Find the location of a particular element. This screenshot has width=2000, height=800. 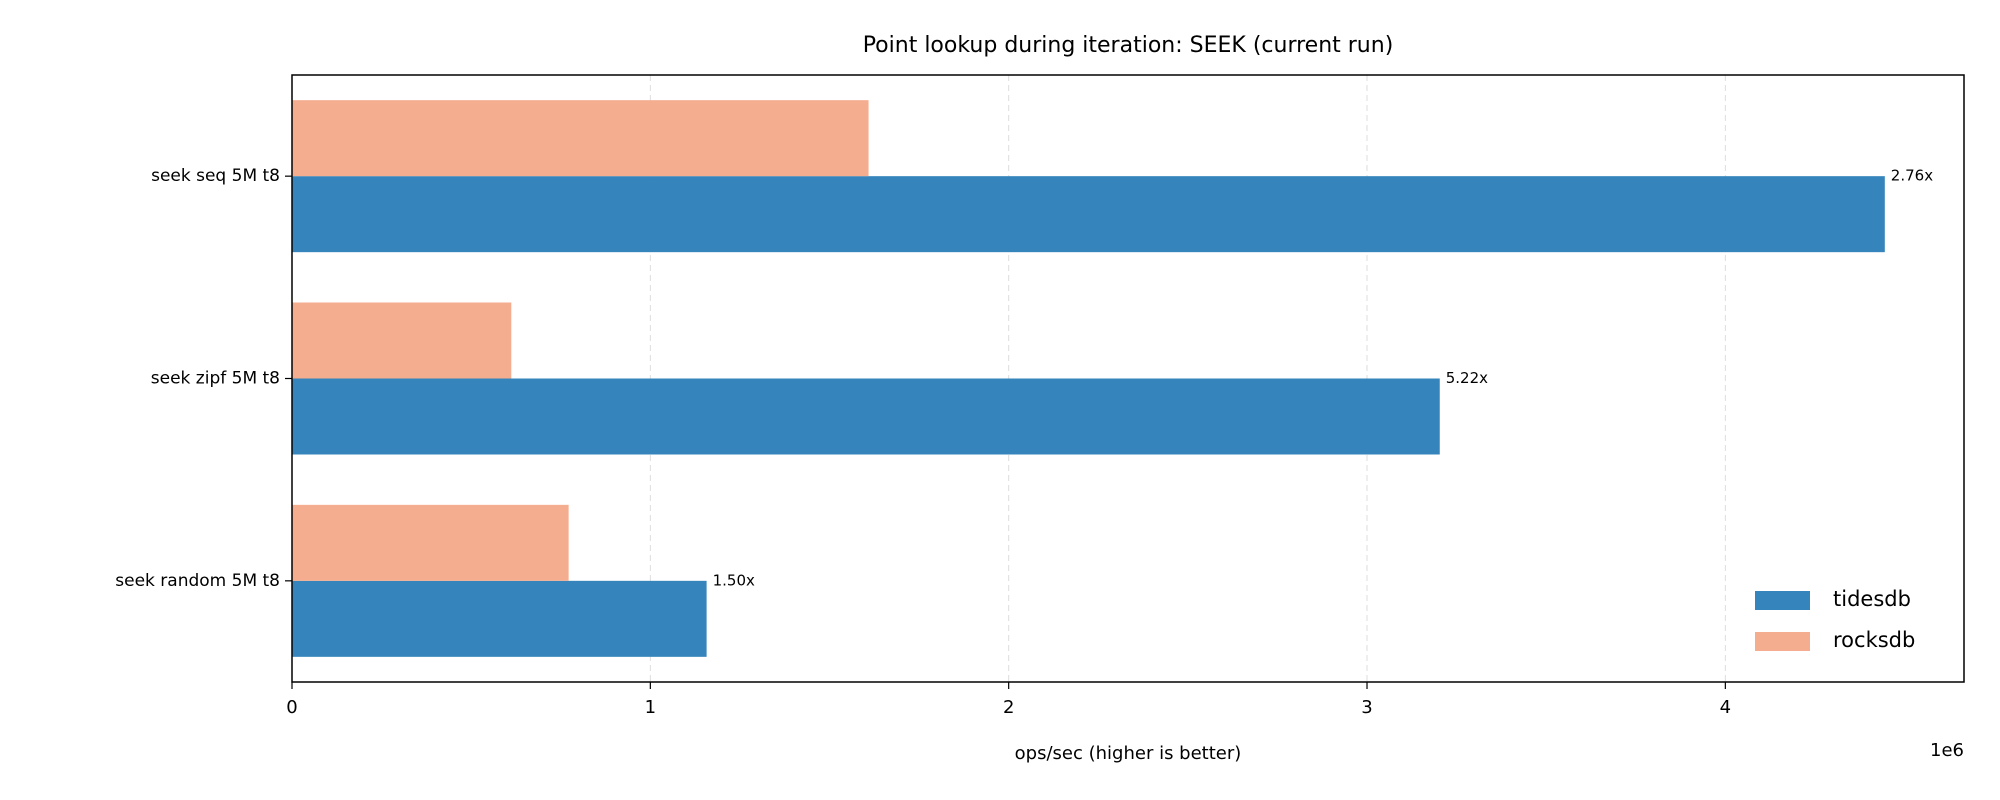

legend-label: tidesdb is located at coordinates (1872, 599).